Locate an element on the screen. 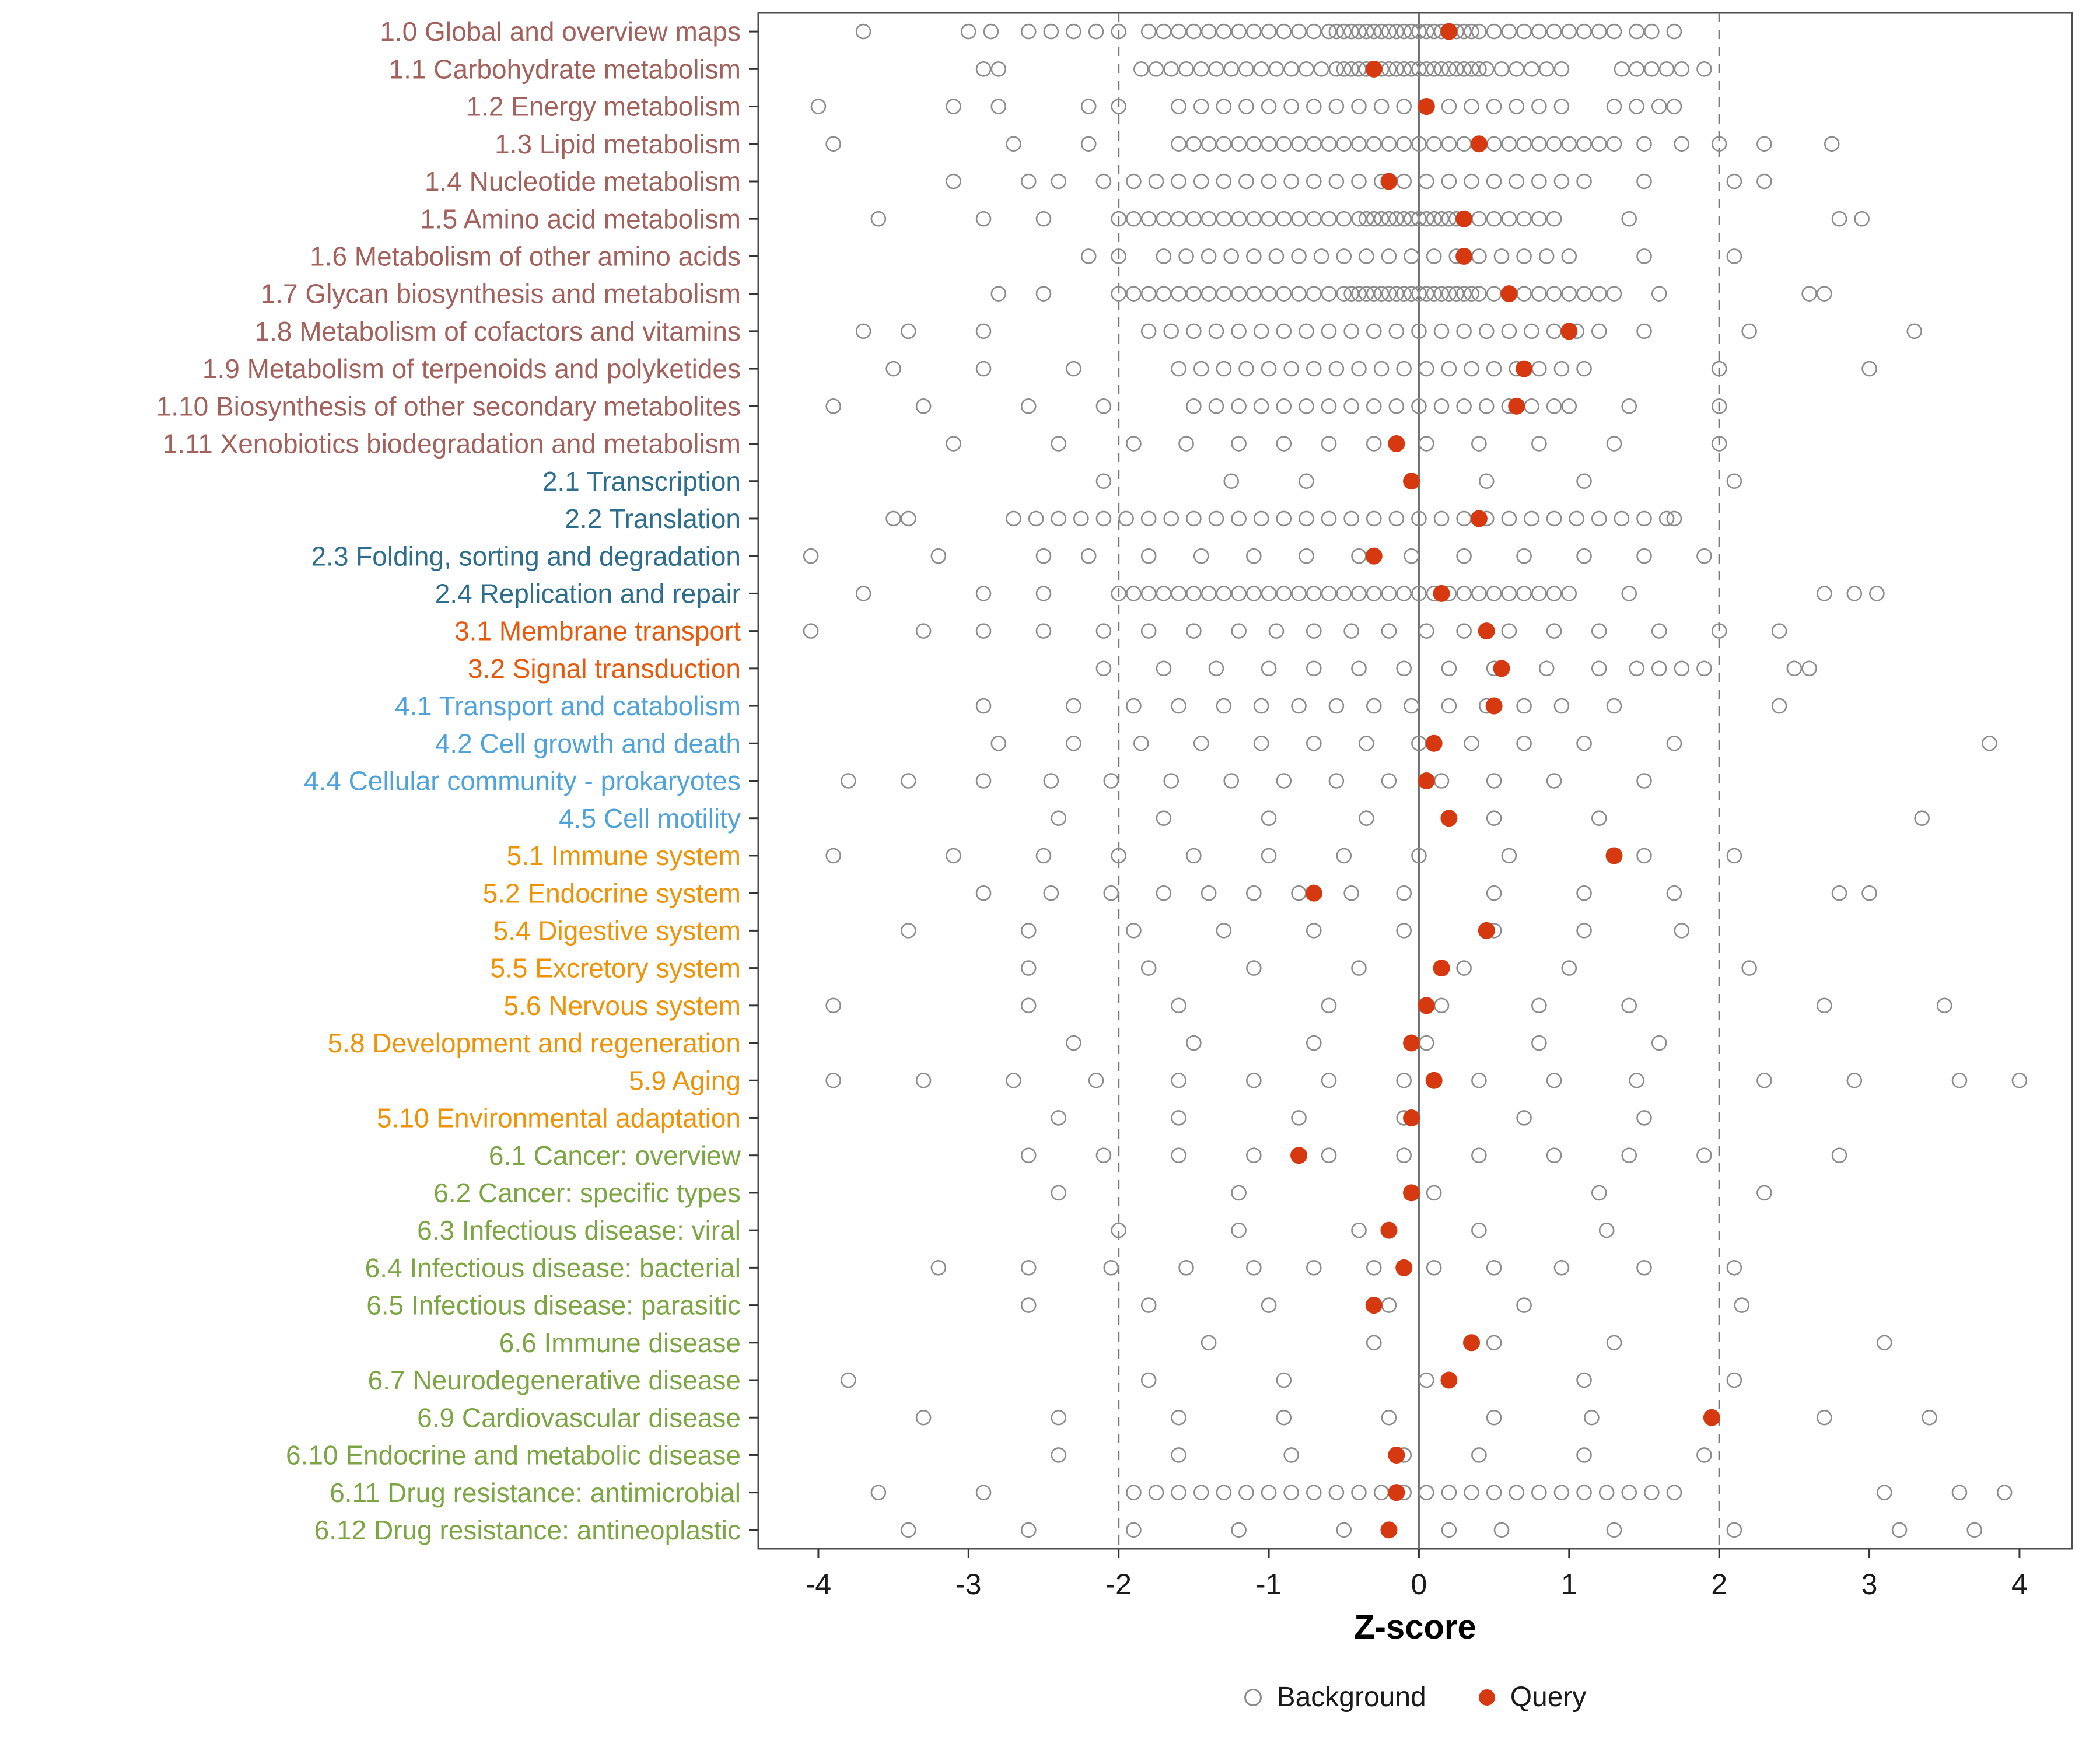  y-axis-label: 6.12 Drug resistance: antineoplastic is located at coordinates (527, 1530).